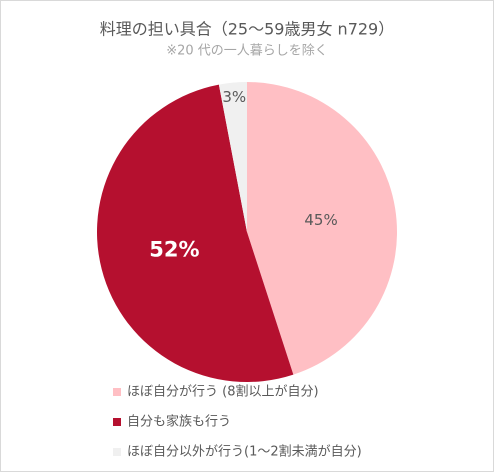  I want to click on chart-title: 料理の担い具合（25～59歳男女 n729）, so click(247, 29).